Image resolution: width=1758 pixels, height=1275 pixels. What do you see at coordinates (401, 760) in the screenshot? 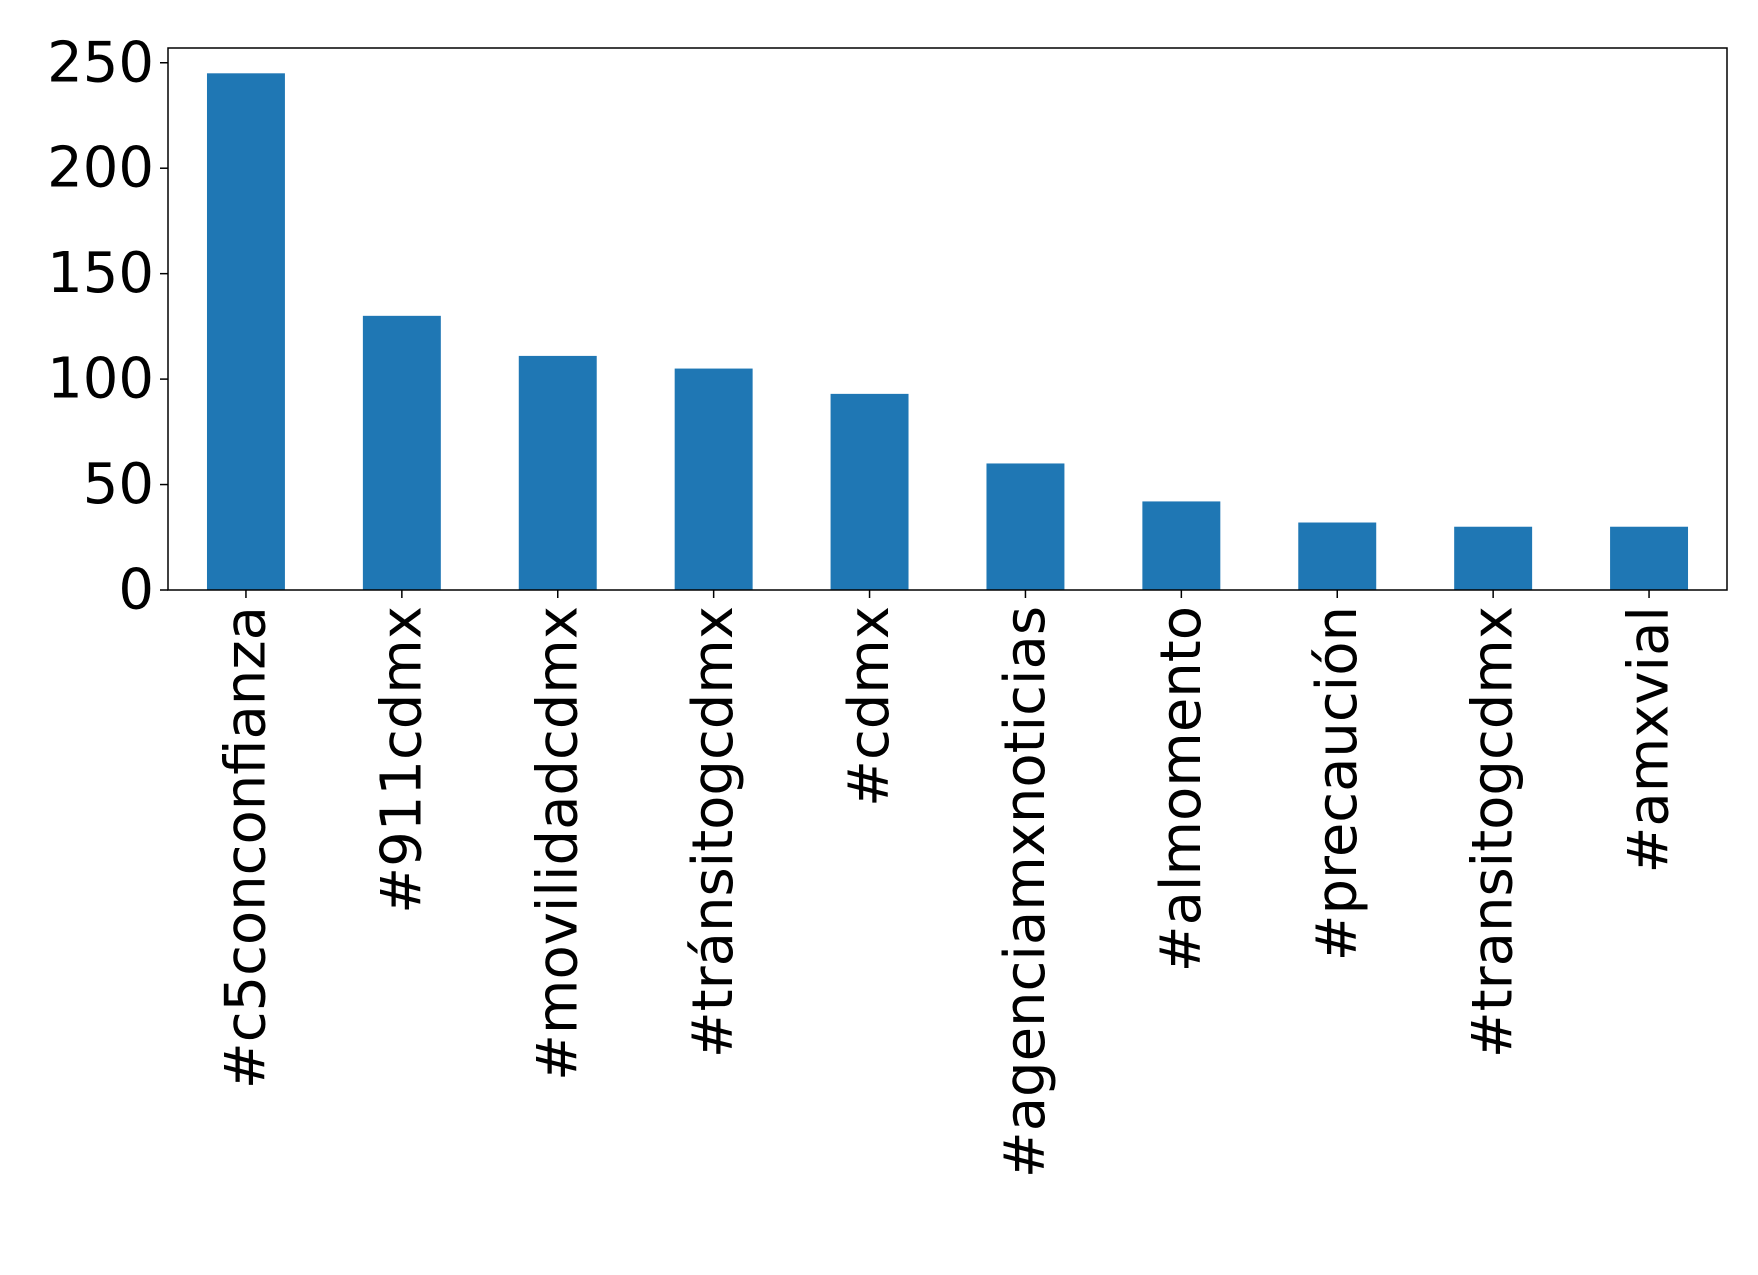
I see `x-tick-label: #911cdmx` at bounding box center [401, 760].